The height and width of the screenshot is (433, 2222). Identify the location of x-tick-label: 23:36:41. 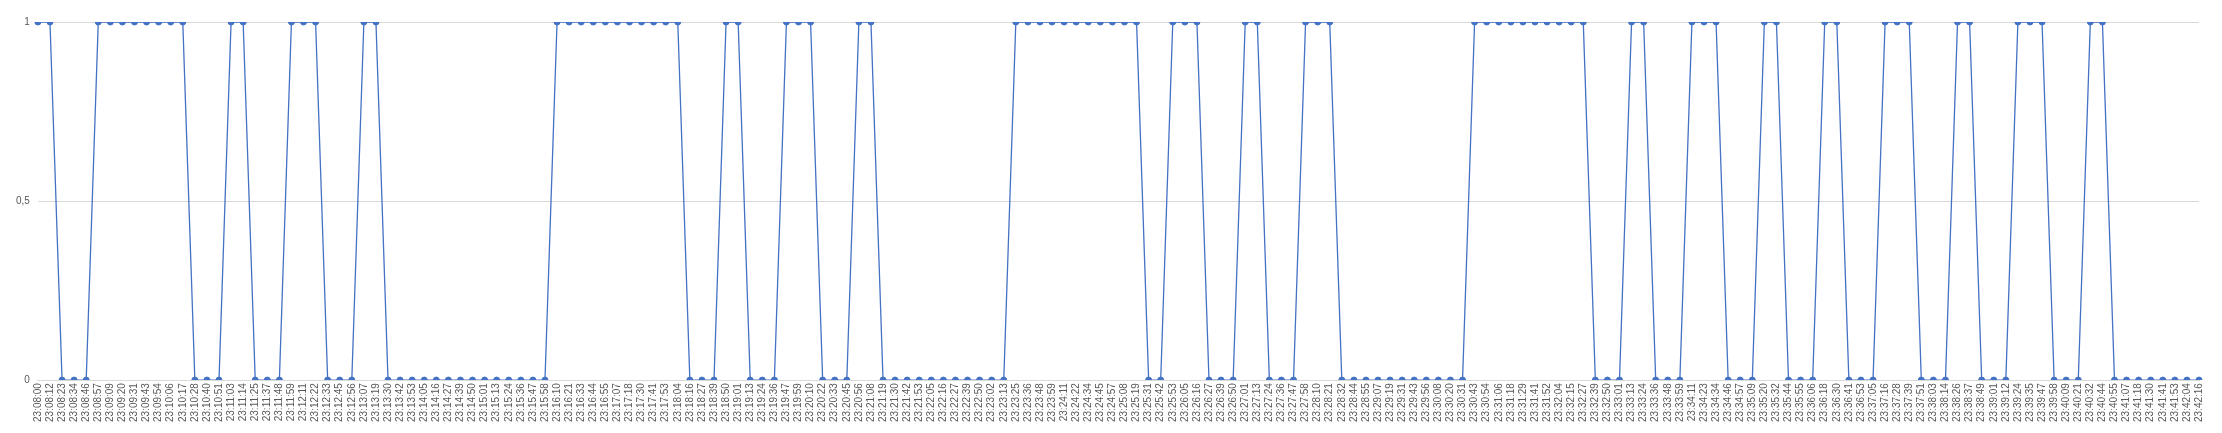
(1848, 402).